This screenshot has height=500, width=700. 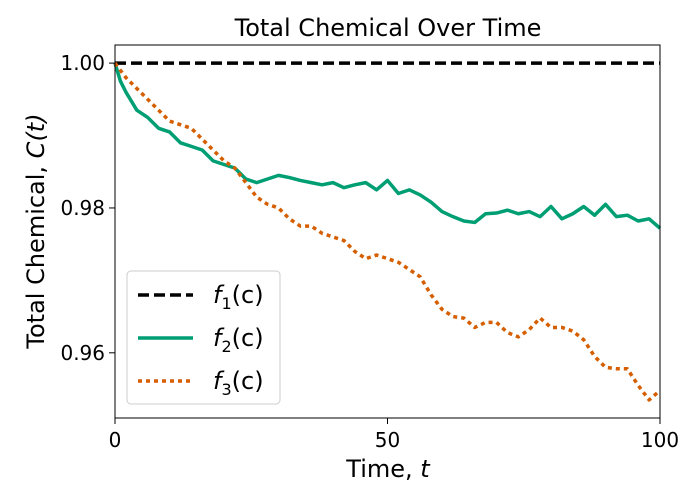 I want to click on legend-sub: 1, so click(x=226, y=303).